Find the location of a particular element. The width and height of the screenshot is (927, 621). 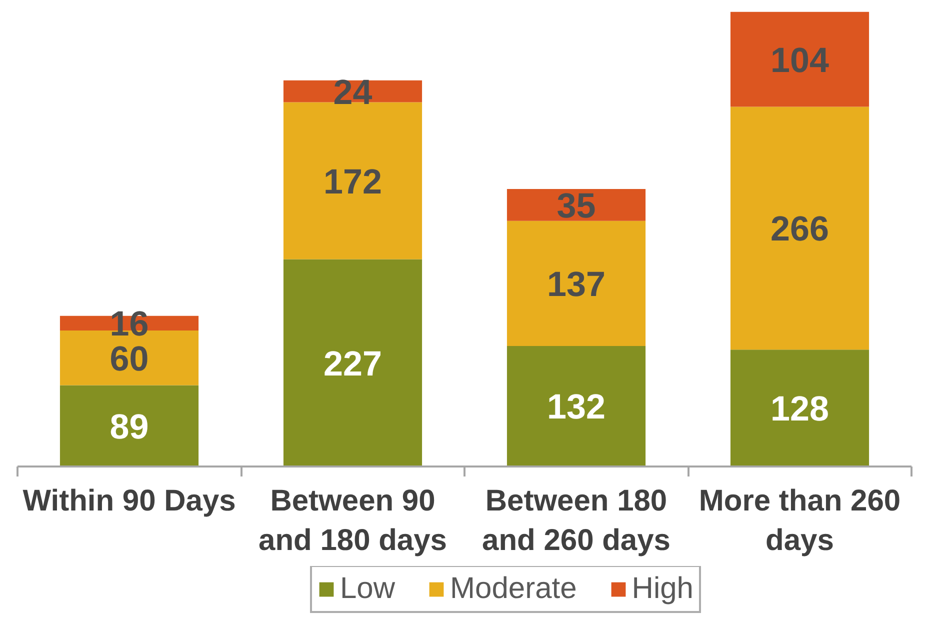

data-label: 60 is located at coordinates (129, 358).